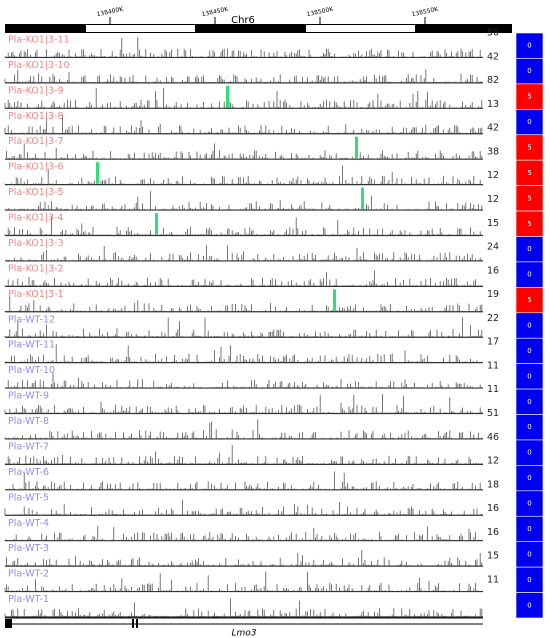 The width and height of the screenshot is (550, 638). Describe the element at coordinates (36, 141) in the screenshot. I see `track-label: Pla-KO1|3-7` at that location.